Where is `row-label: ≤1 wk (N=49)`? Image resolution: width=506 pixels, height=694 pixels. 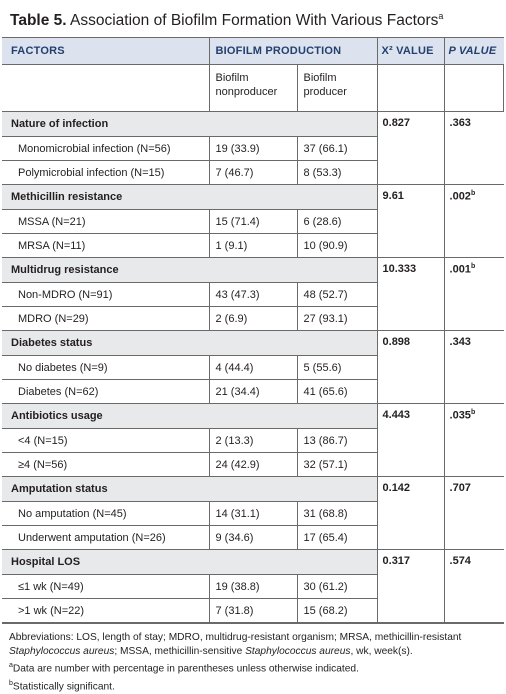
row-label: ≤1 wk (N=49) is located at coordinates (105, 587).